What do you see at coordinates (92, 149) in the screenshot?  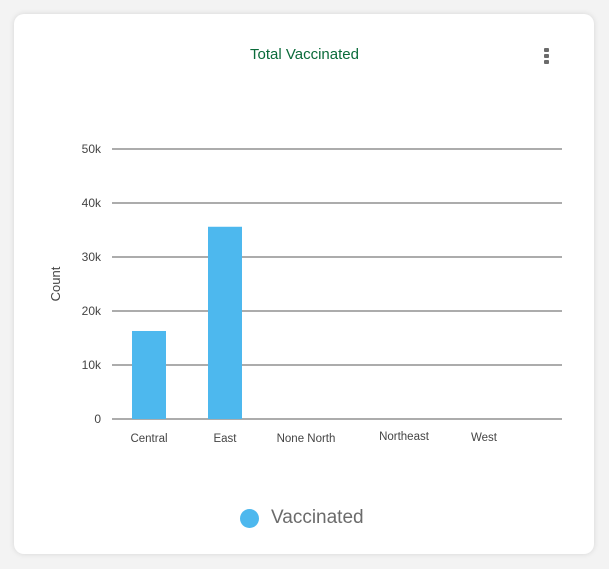 I see `y-tick-label: 50k` at bounding box center [92, 149].